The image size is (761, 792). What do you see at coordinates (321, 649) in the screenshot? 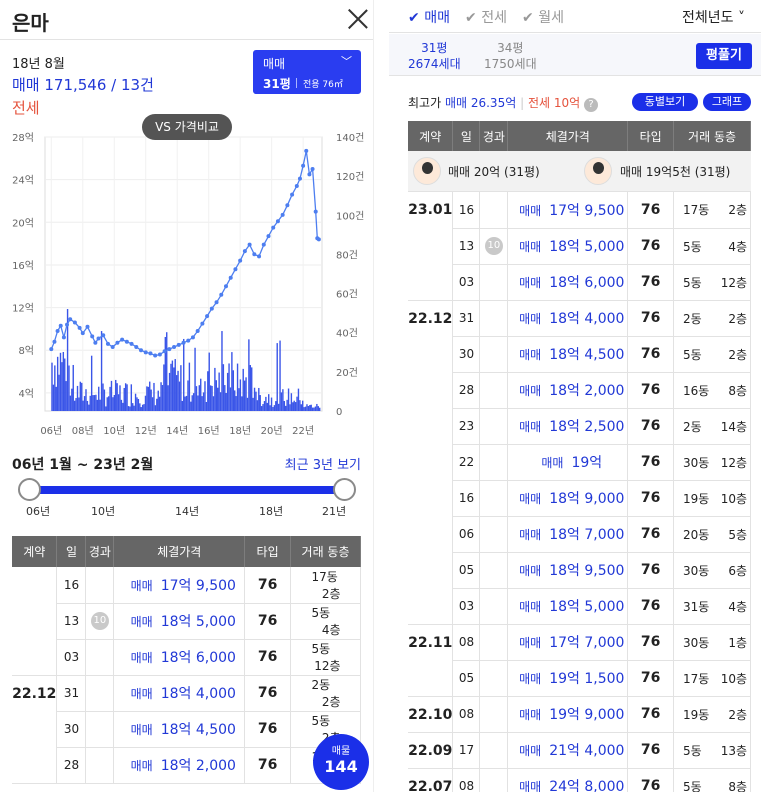
I see `deal-dong: 5동` at bounding box center [321, 649].